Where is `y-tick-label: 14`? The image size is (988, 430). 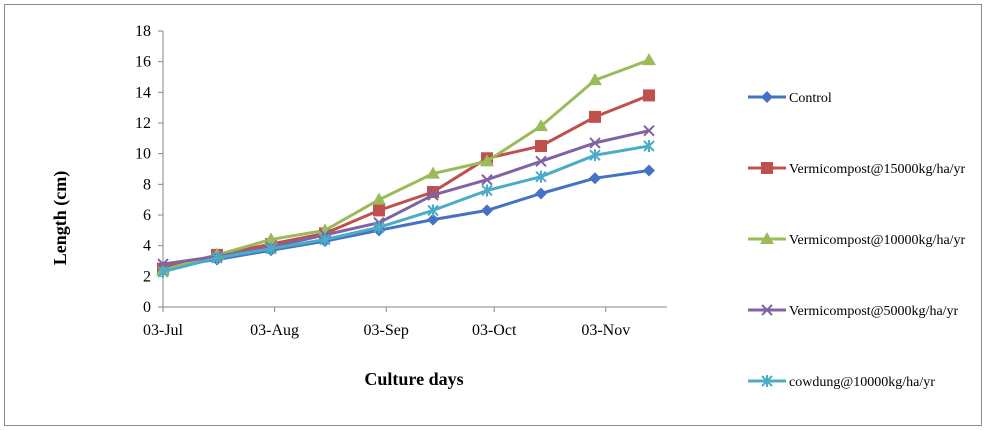 y-tick-label: 14 is located at coordinates (143, 92).